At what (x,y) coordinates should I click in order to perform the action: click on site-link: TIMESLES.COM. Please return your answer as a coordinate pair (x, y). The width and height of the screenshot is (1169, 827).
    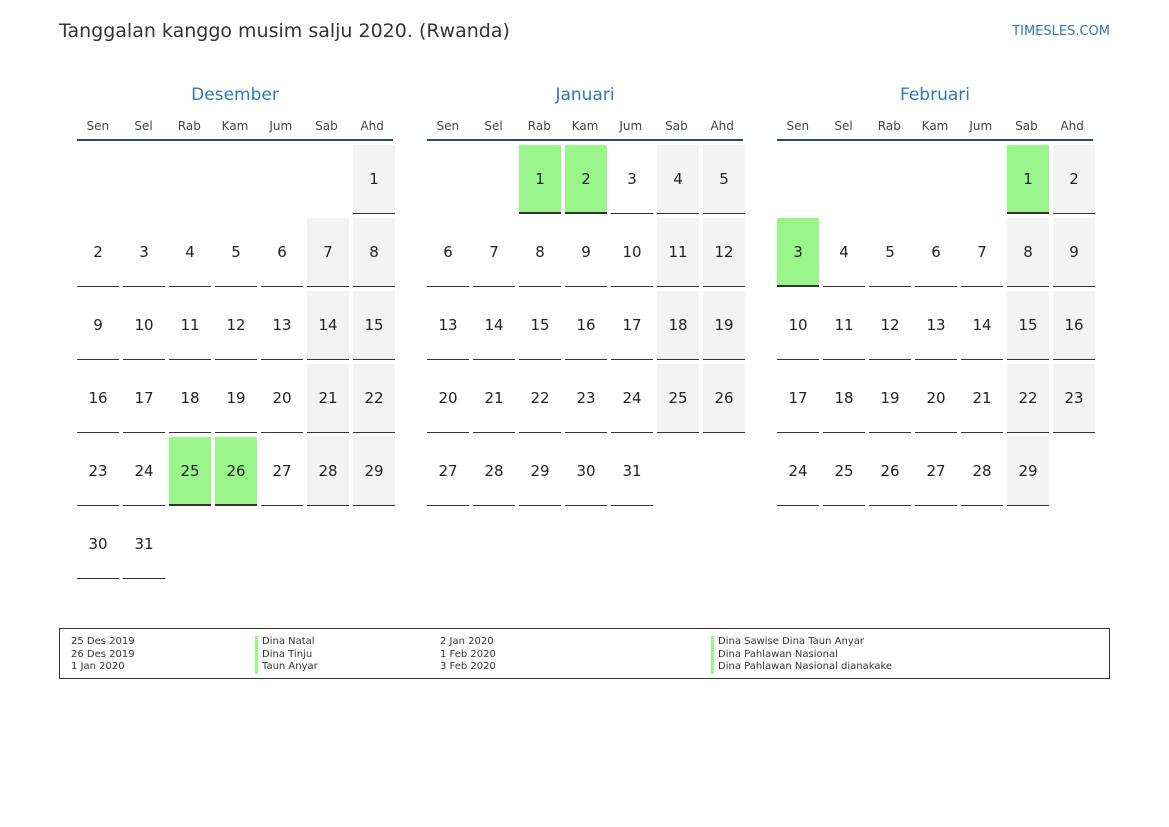
    Looking at the image, I should click on (1061, 31).